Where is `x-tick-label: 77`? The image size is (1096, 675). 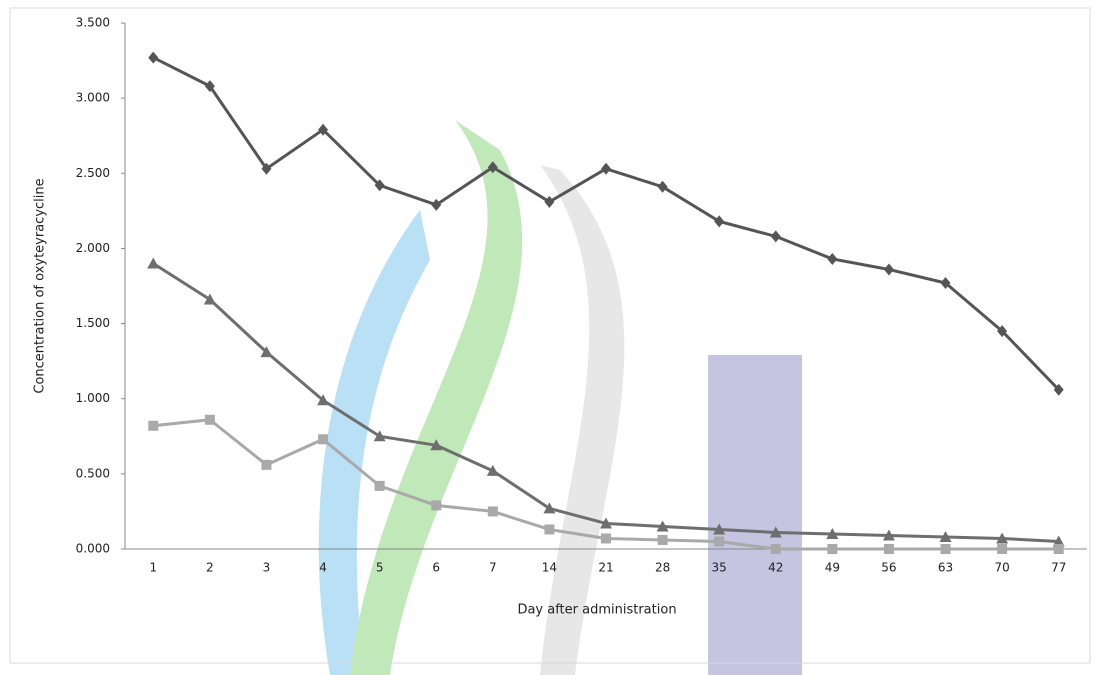
x-tick-label: 77 is located at coordinates (1058, 568).